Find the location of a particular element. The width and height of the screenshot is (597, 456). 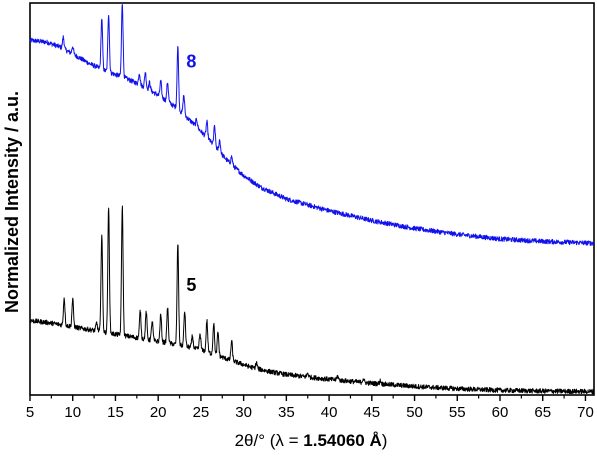

x-axis-title-main: 2θ/° (λ = is located at coordinates (269, 440).